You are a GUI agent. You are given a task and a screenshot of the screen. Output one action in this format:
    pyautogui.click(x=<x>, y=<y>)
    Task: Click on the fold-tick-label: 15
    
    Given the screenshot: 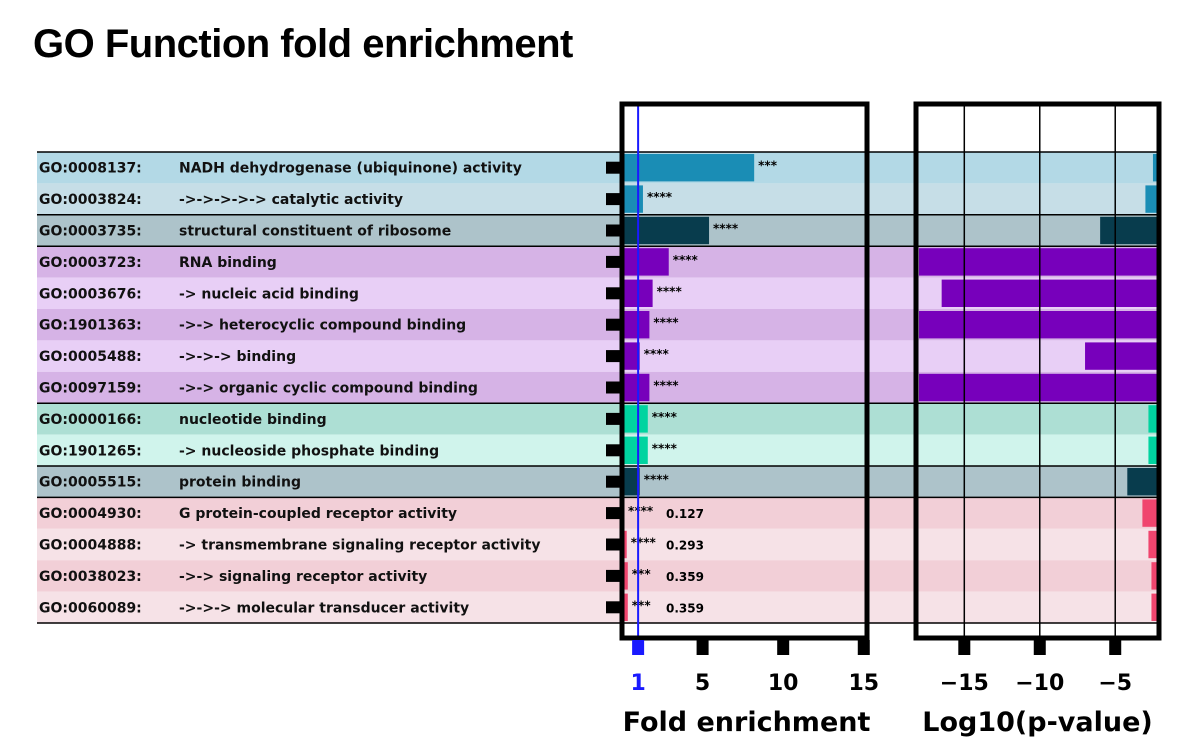 What is the action you would take?
    pyautogui.click(x=863, y=683)
    